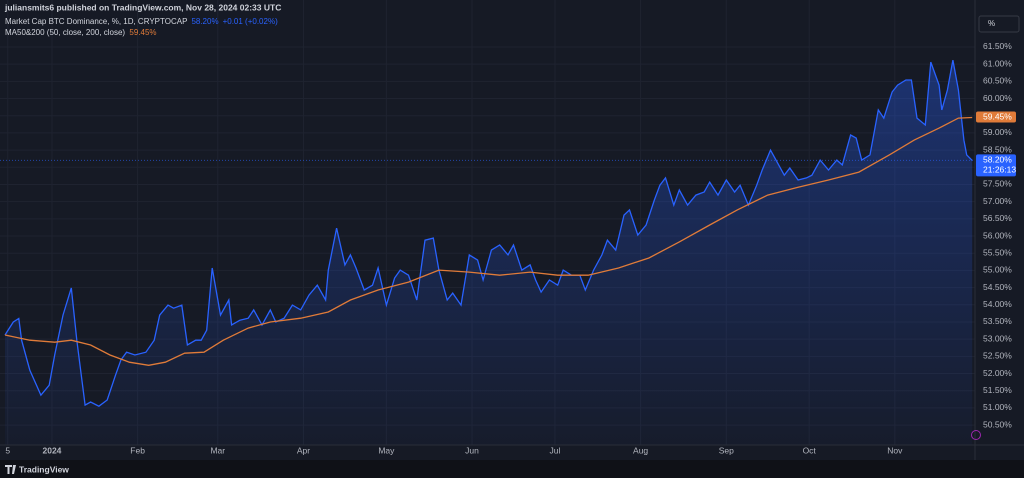 Image resolution: width=1024 pixels, height=478 pixels. What do you see at coordinates (997, 218) in the screenshot?
I see `y-tick-label: 56.50%` at bounding box center [997, 218].